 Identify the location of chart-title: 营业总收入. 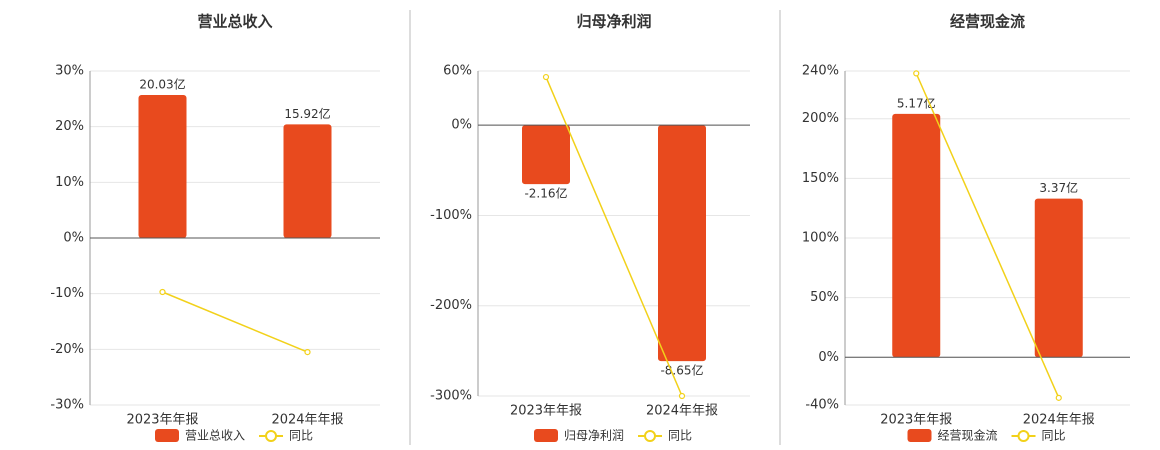
(234, 22).